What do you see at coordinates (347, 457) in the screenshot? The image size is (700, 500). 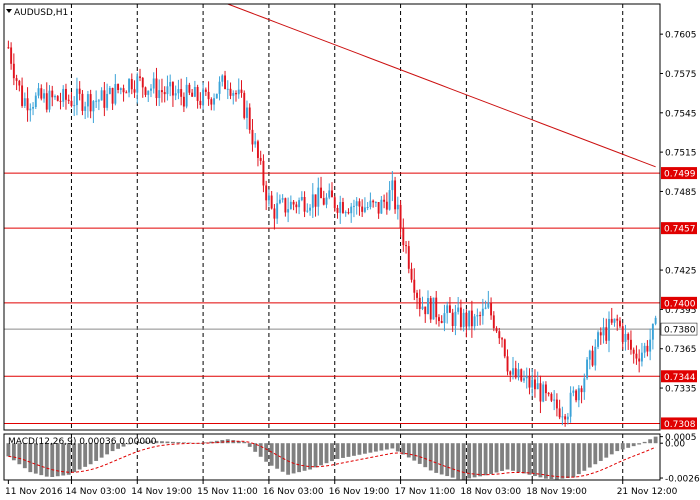 I see `vertical-grid-macd` at bounding box center [347, 457].